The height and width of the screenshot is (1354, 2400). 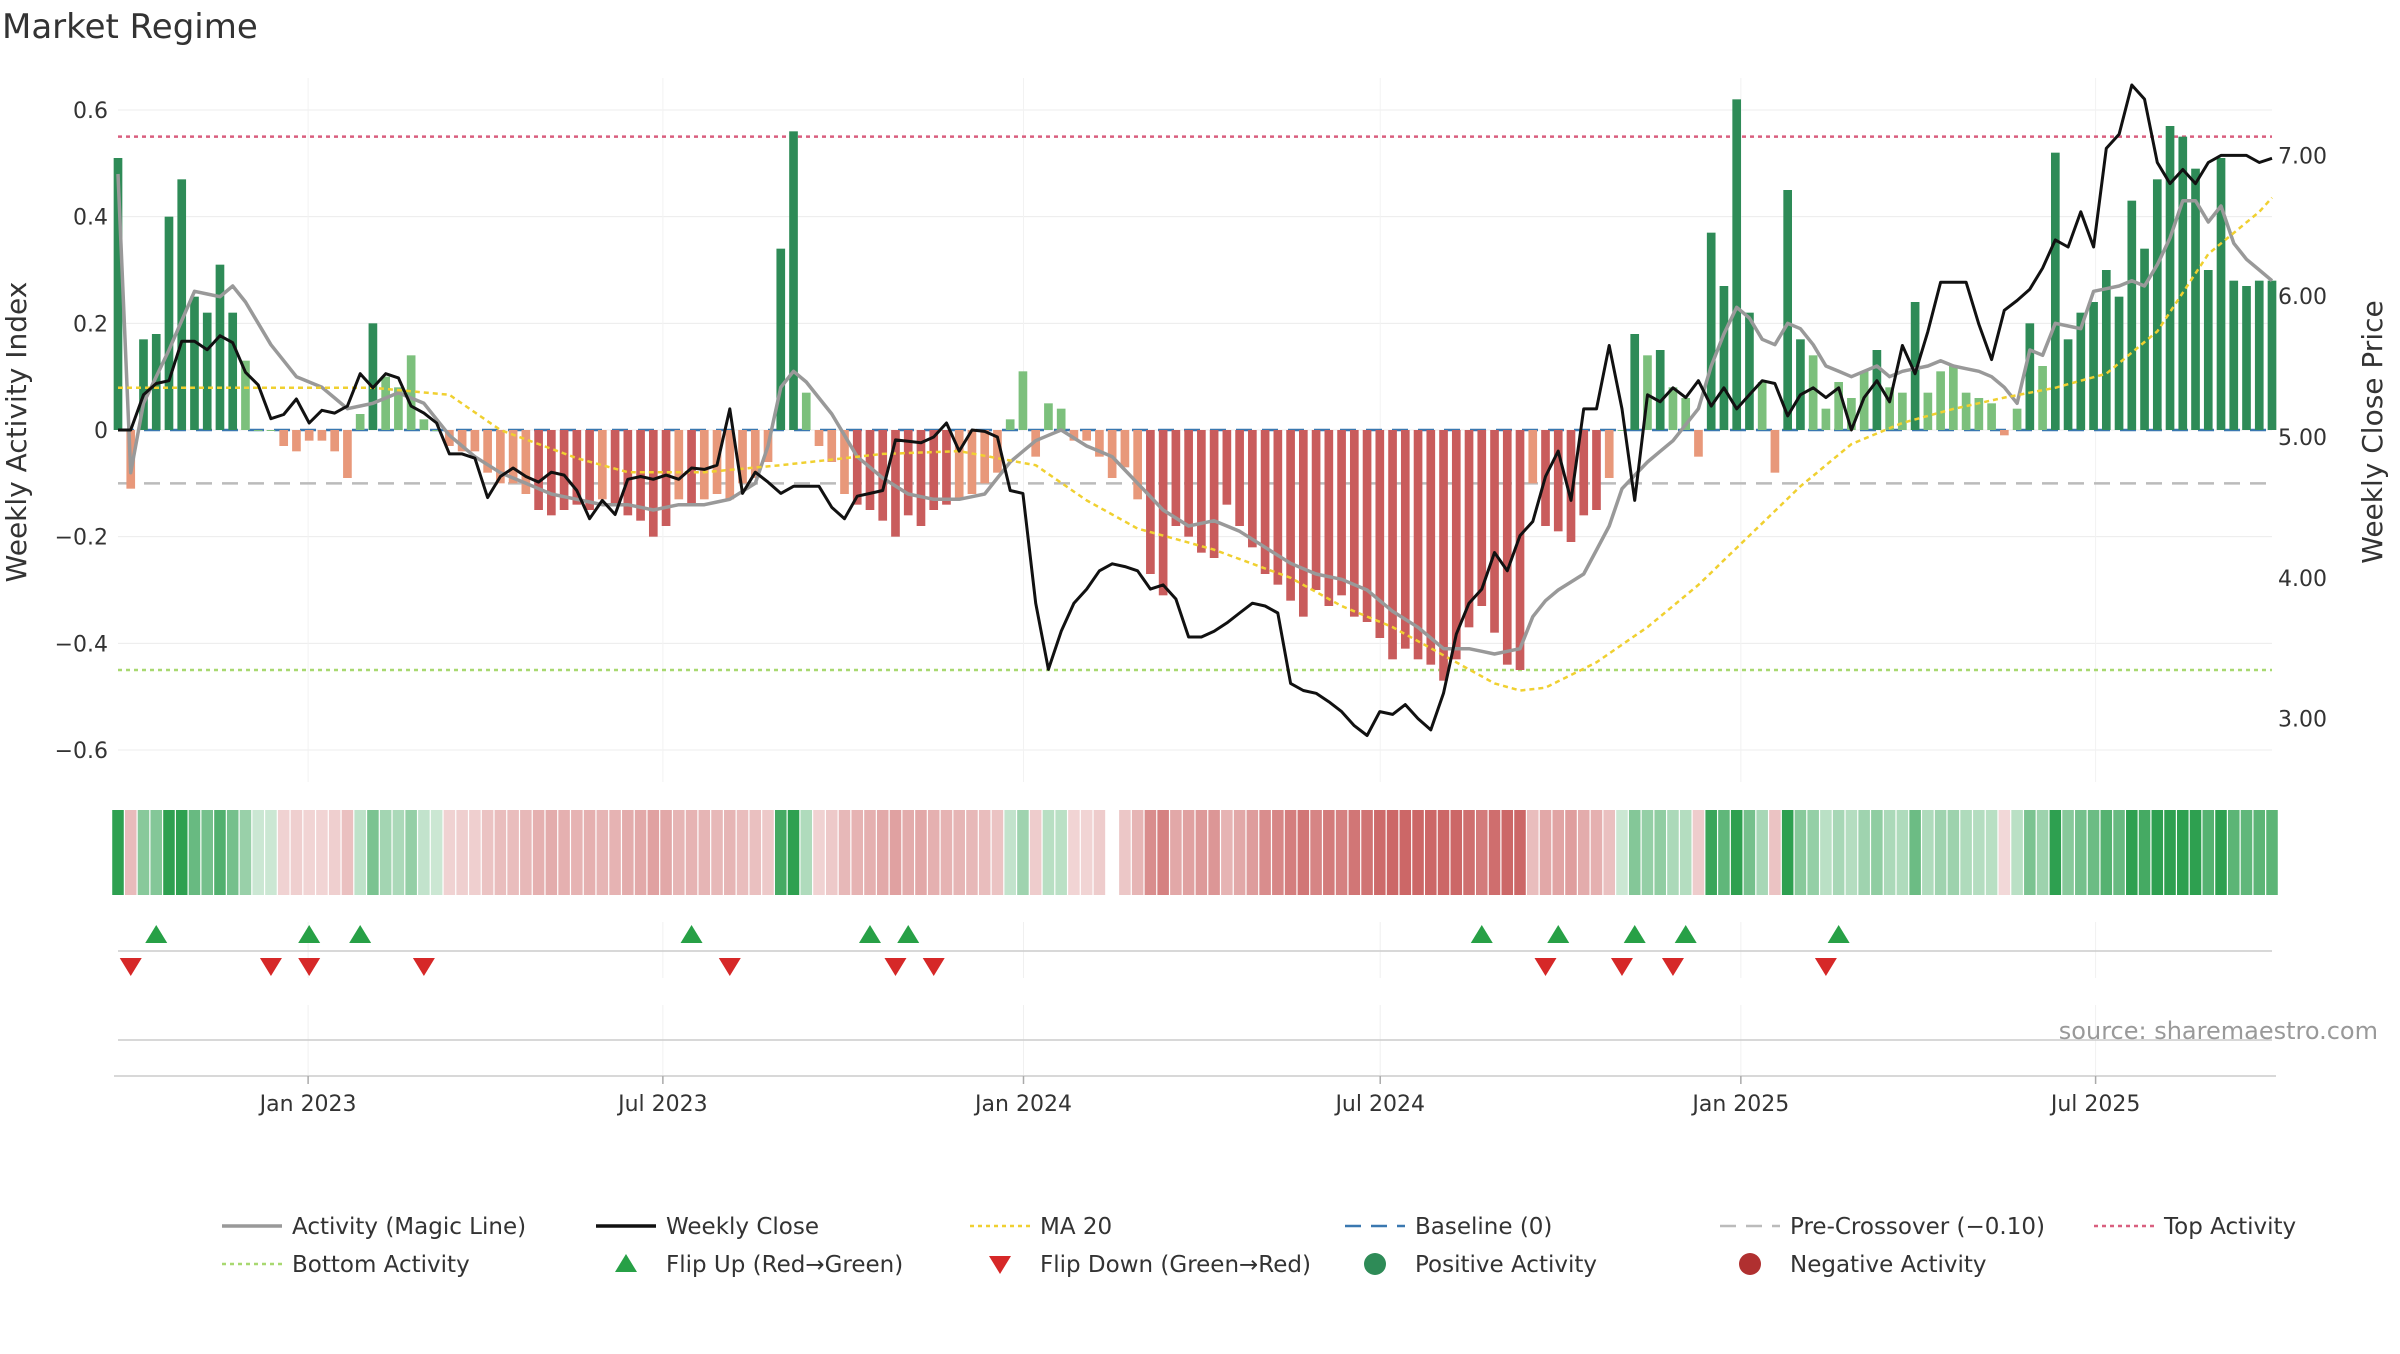 I want to click on x-tick-label: Jan 2025, so click(x=1739, y=1104).